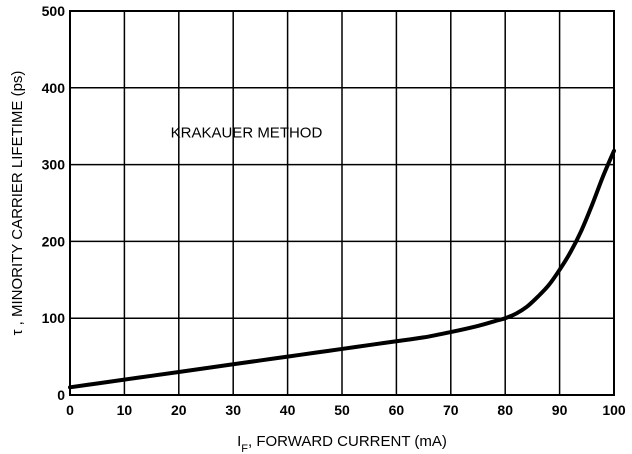 The height and width of the screenshot is (454, 632). I want to click on x-tick-label: 10, so click(125, 410).